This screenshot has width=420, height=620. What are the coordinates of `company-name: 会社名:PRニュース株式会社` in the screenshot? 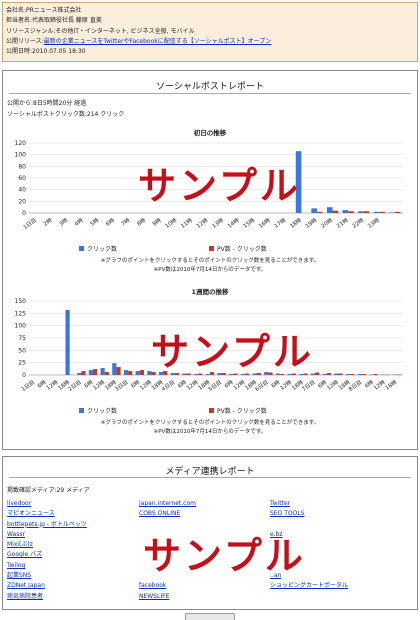 It's located at (44, 10).